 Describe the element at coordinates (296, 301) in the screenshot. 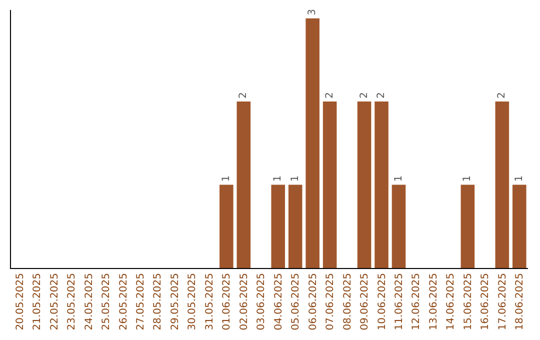

I see `x-tick-label: 05.06.2025` at that location.